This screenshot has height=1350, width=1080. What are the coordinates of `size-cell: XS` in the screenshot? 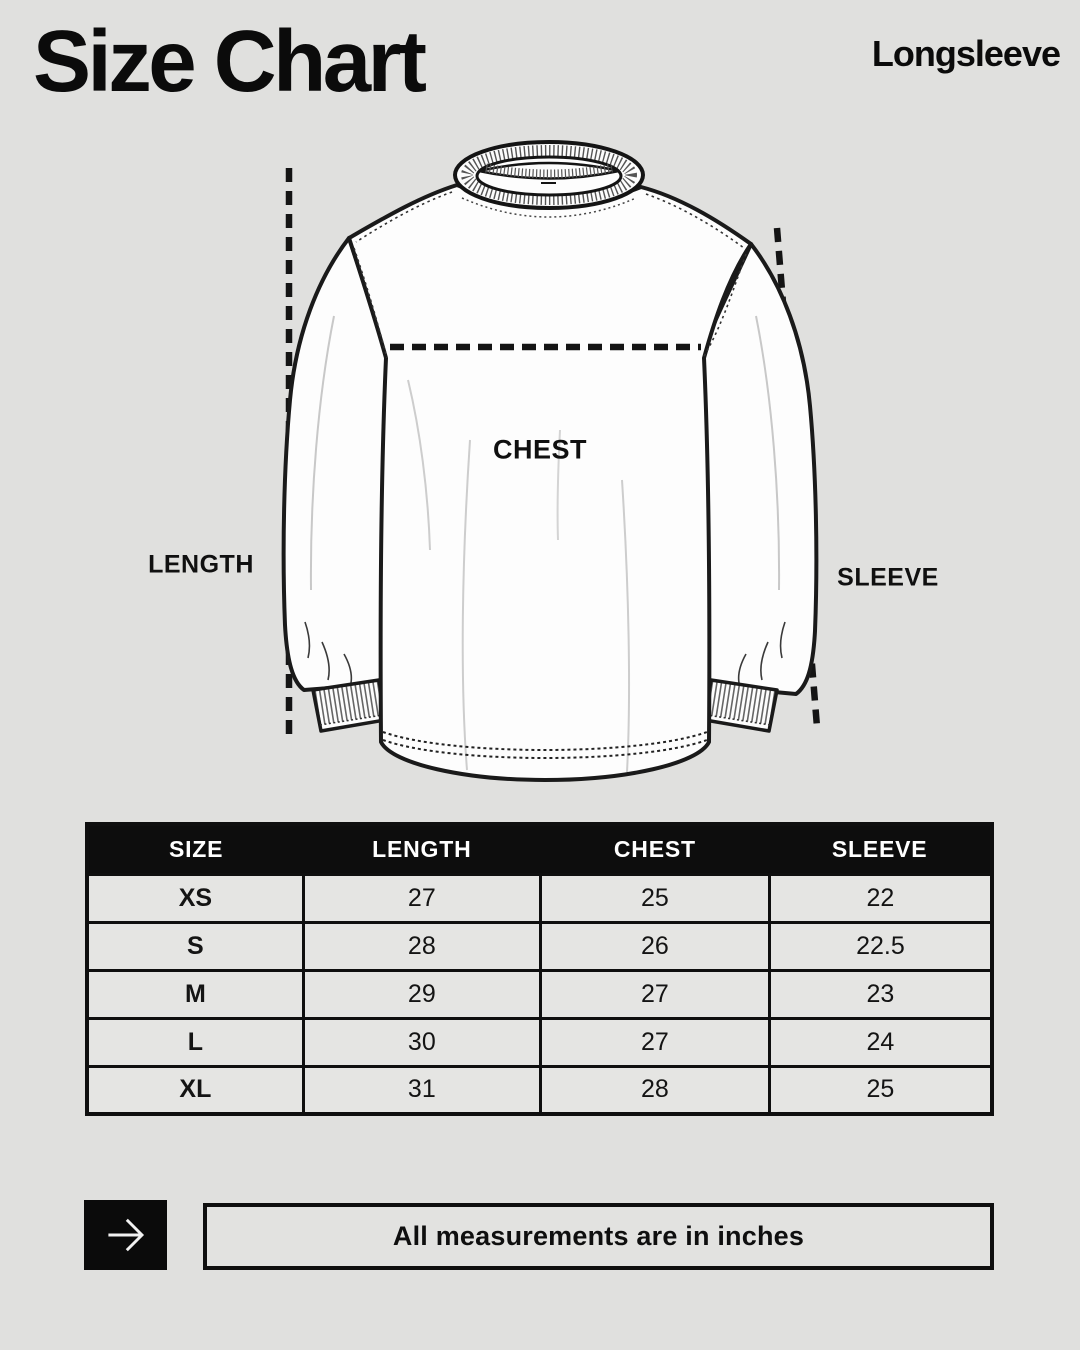 It's located at (195, 898).